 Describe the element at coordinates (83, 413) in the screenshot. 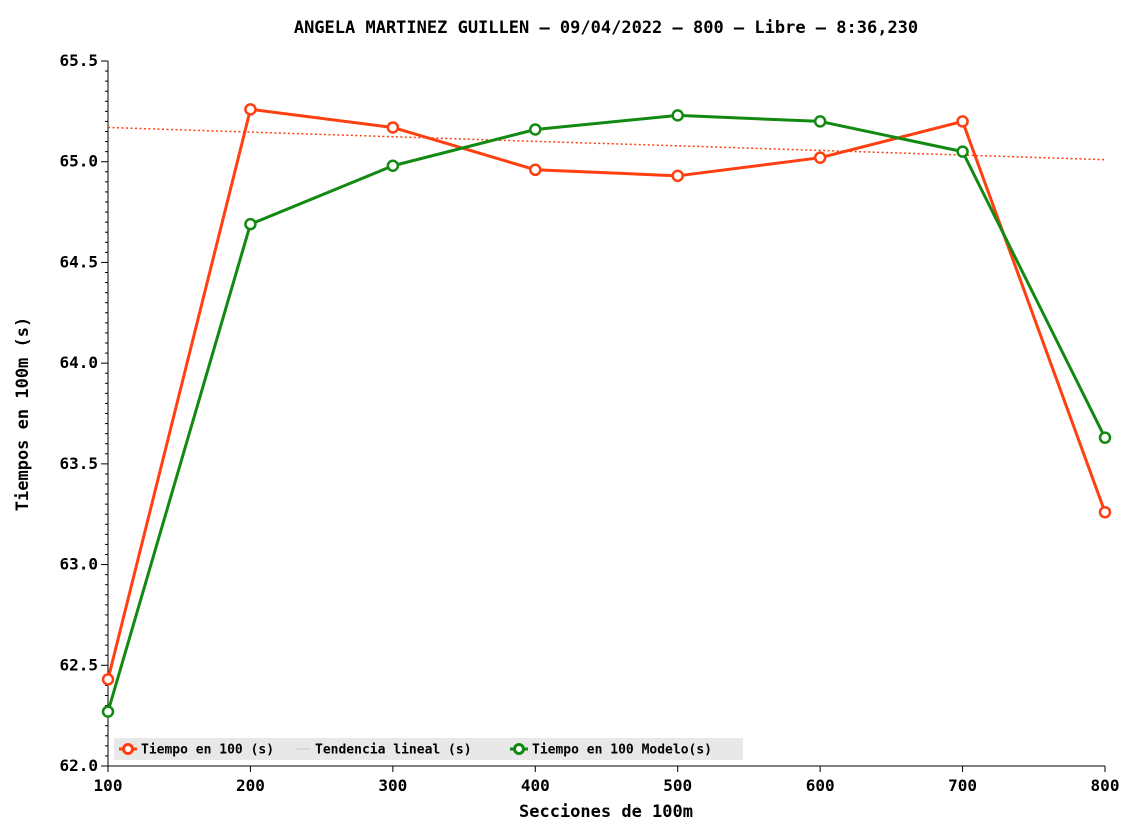

I see `y-axis-ticks: 62.0 62.5 63.0 63.5 64.0 64.5 65.0 65.5` at that location.